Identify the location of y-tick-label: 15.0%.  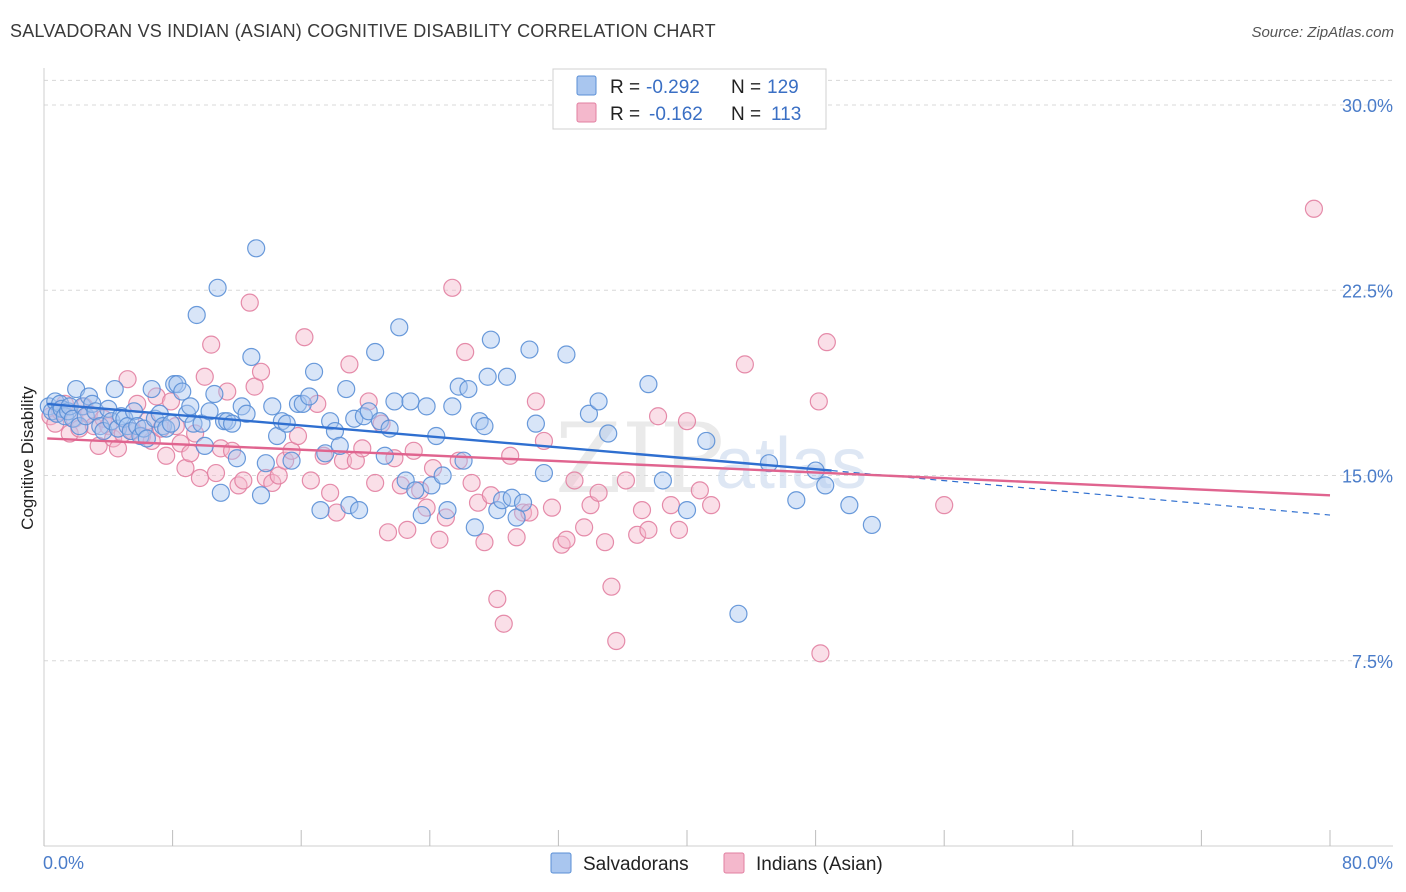
(1367, 477).